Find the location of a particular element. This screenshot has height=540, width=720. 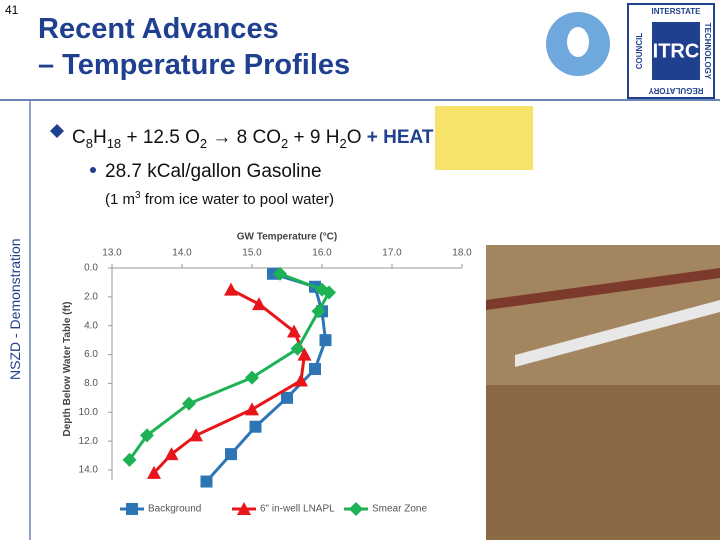

heat: + HEAT is located at coordinates (400, 137).